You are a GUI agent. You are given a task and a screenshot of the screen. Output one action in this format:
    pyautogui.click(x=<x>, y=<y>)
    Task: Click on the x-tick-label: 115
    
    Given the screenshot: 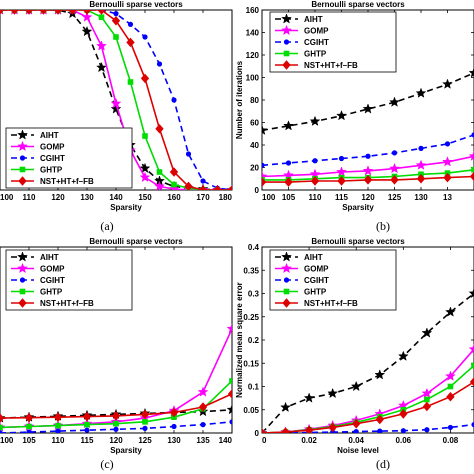 What is the action you would take?
    pyautogui.click(x=341, y=197)
    